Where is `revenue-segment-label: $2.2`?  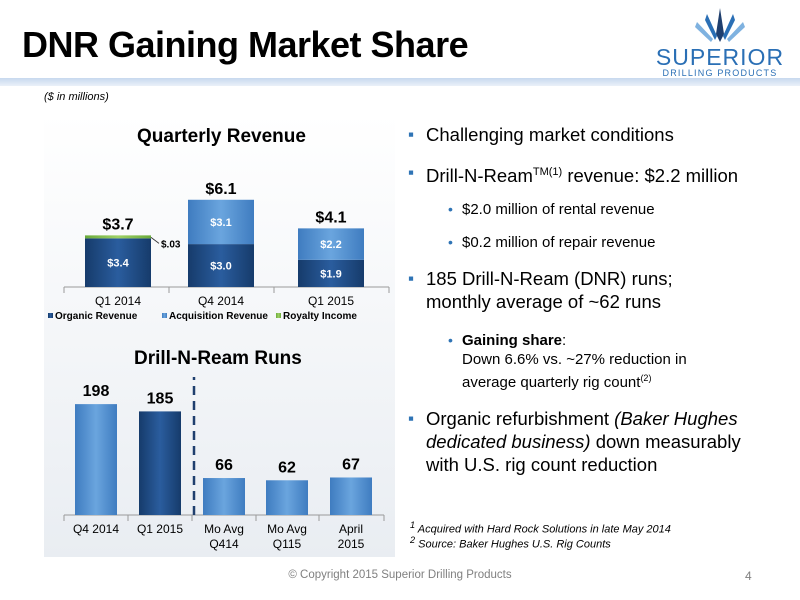 revenue-segment-label: $2.2 is located at coordinates (330, 245).